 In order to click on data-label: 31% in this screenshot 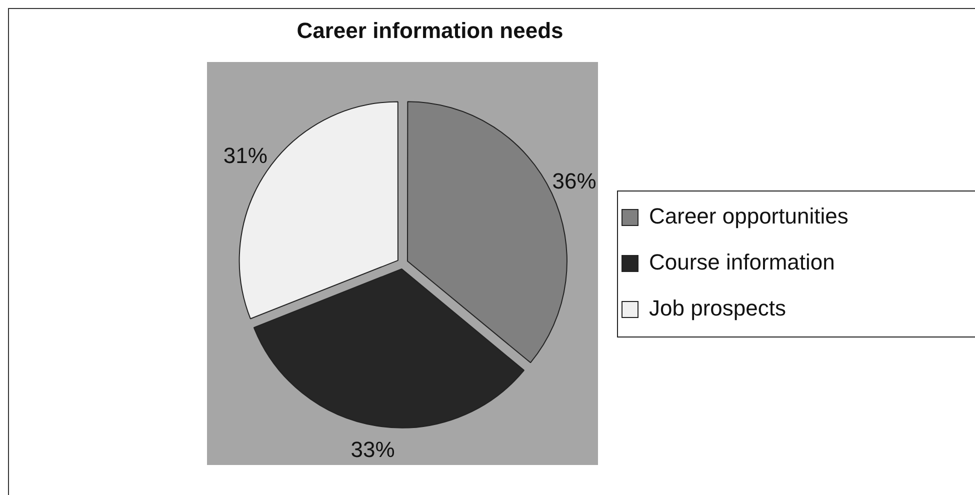, I will do `click(245, 155)`.